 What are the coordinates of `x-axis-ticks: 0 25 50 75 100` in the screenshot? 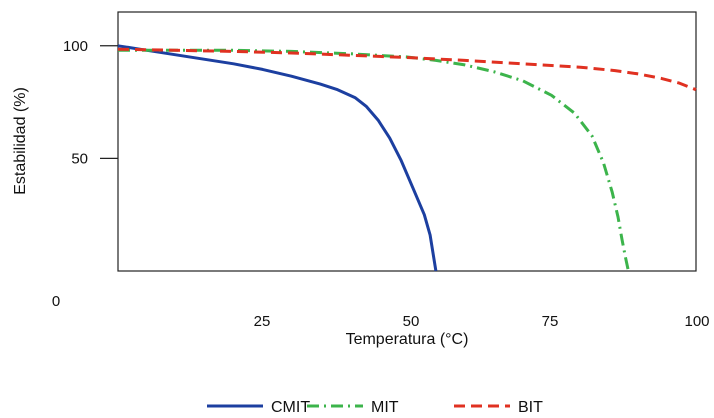 It's located at (381, 311).